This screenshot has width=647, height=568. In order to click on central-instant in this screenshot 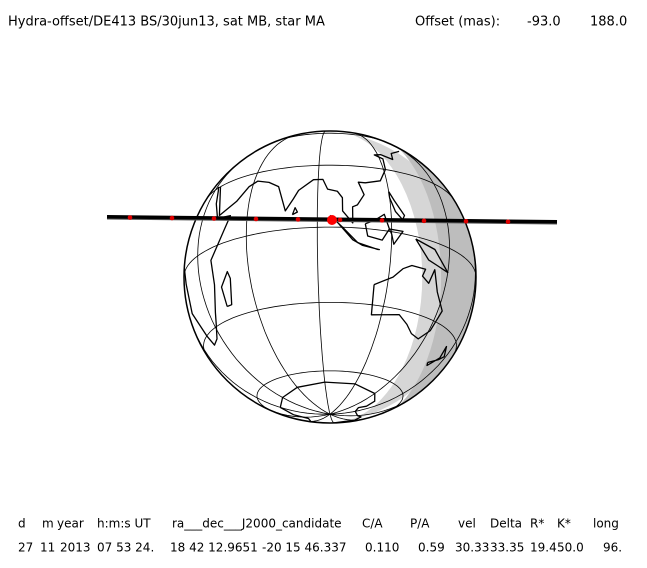, I will do `click(332, 220)`.